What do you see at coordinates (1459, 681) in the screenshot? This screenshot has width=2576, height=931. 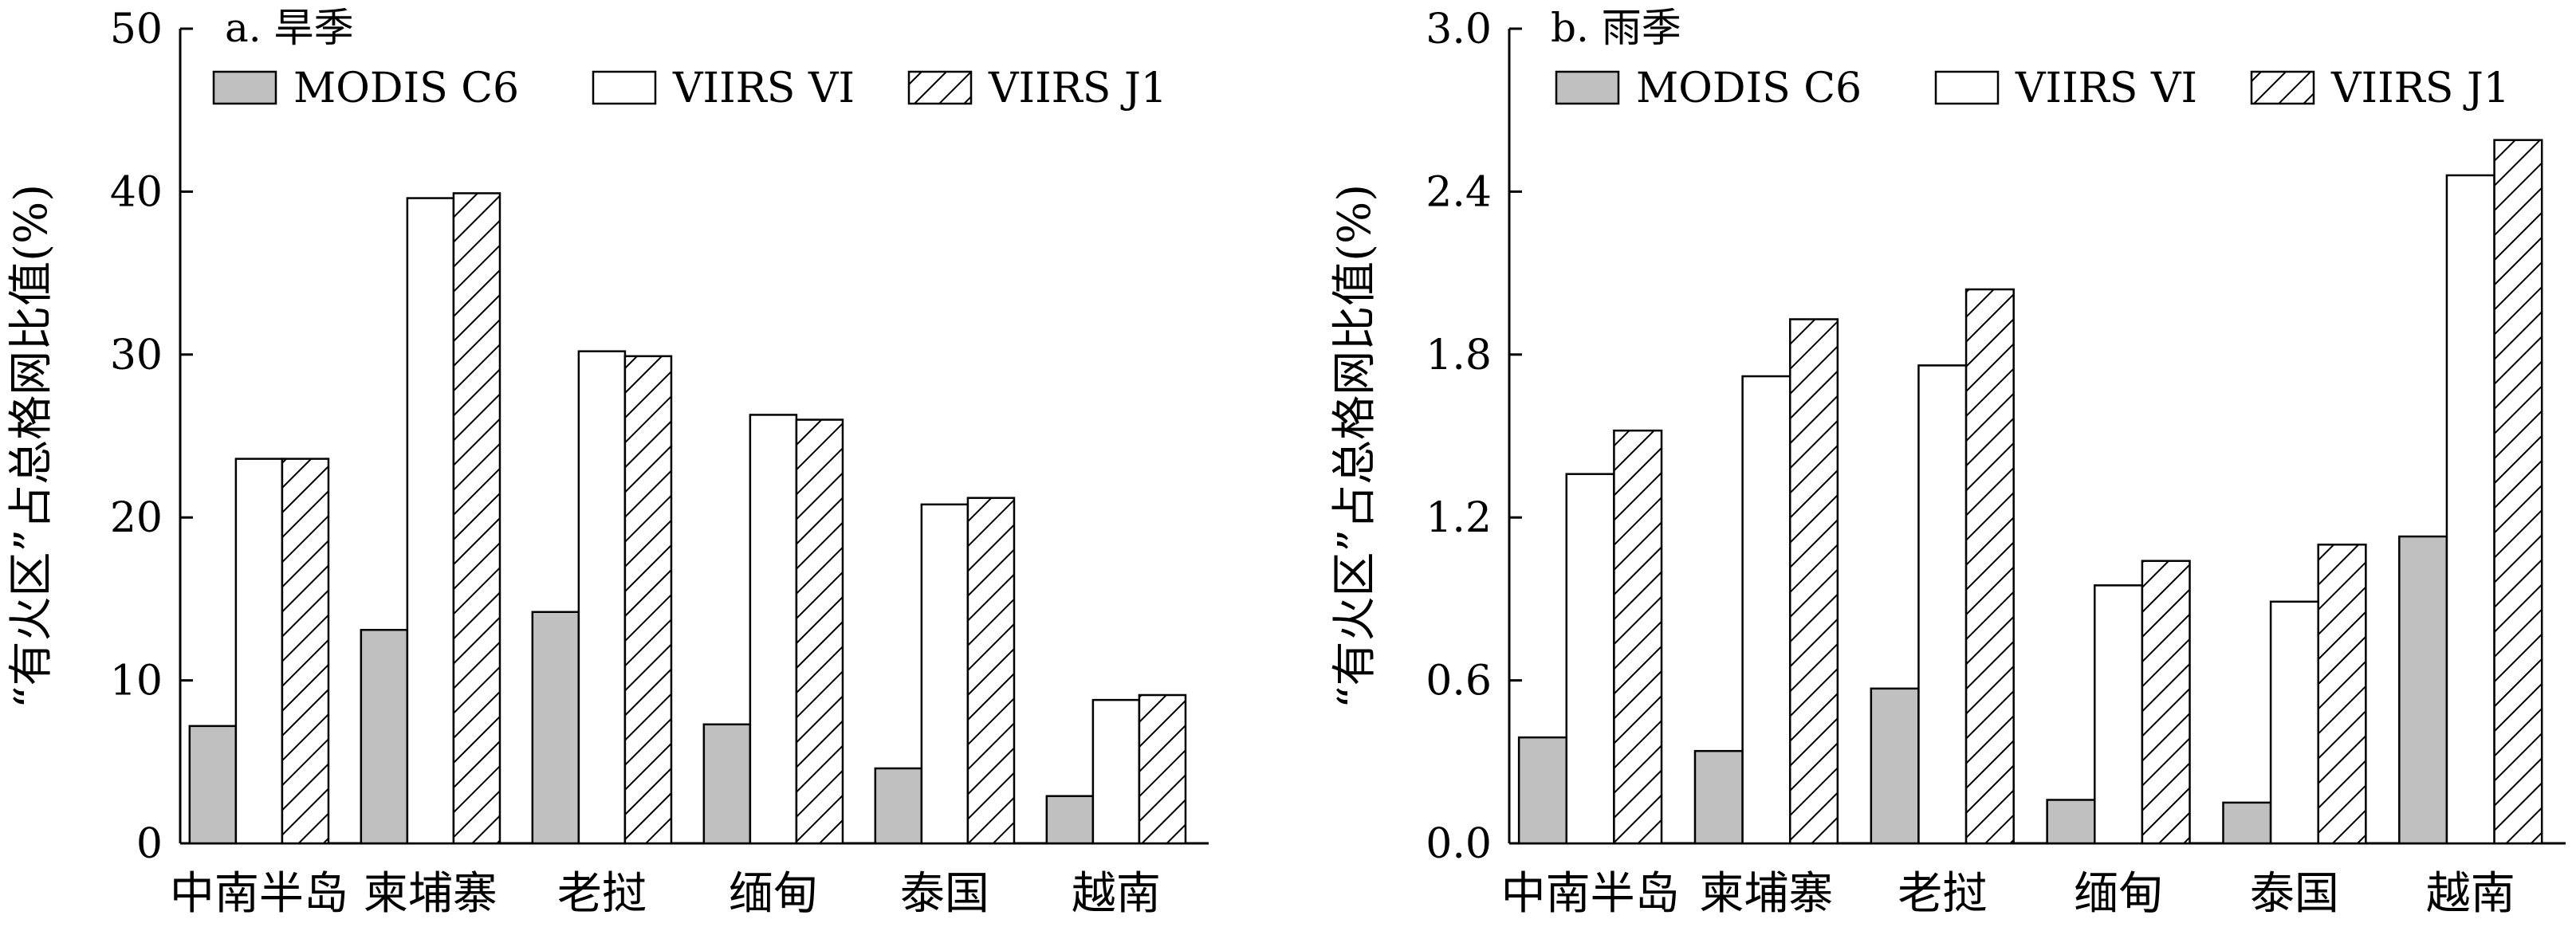 I see `y-tick-label: 0.6` at bounding box center [1459, 681].